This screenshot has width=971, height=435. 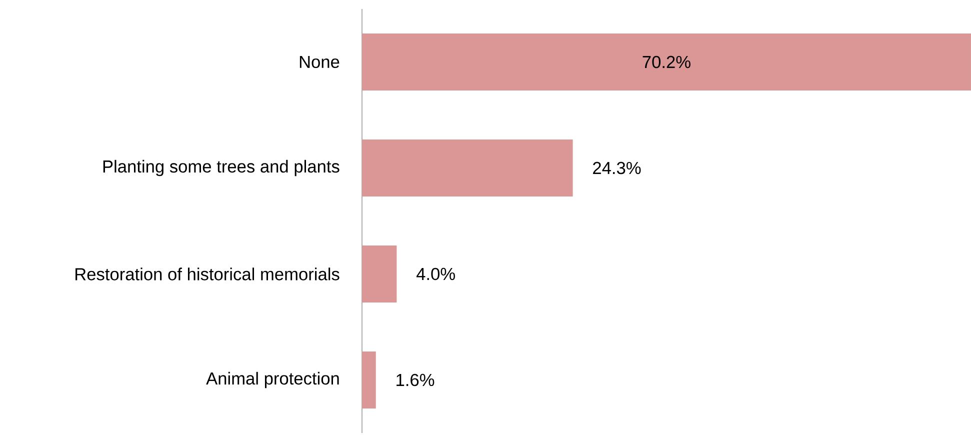 What do you see at coordinates (320, 62) in the screenshot?
I see `y-tick-label: None` at bounding box center [320, 62].